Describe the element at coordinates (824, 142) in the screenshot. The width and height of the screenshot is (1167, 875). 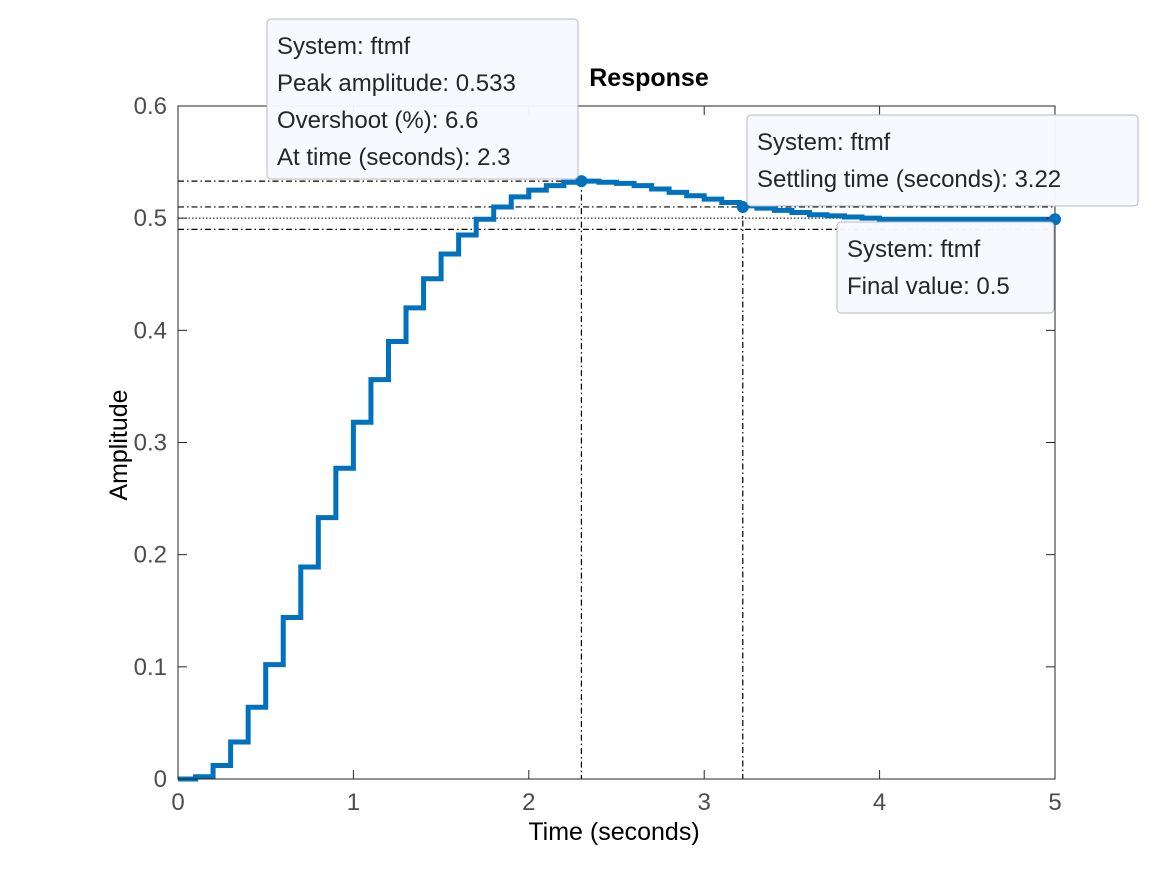
I see `settling-datatip-line: System: ftmf` at that location.